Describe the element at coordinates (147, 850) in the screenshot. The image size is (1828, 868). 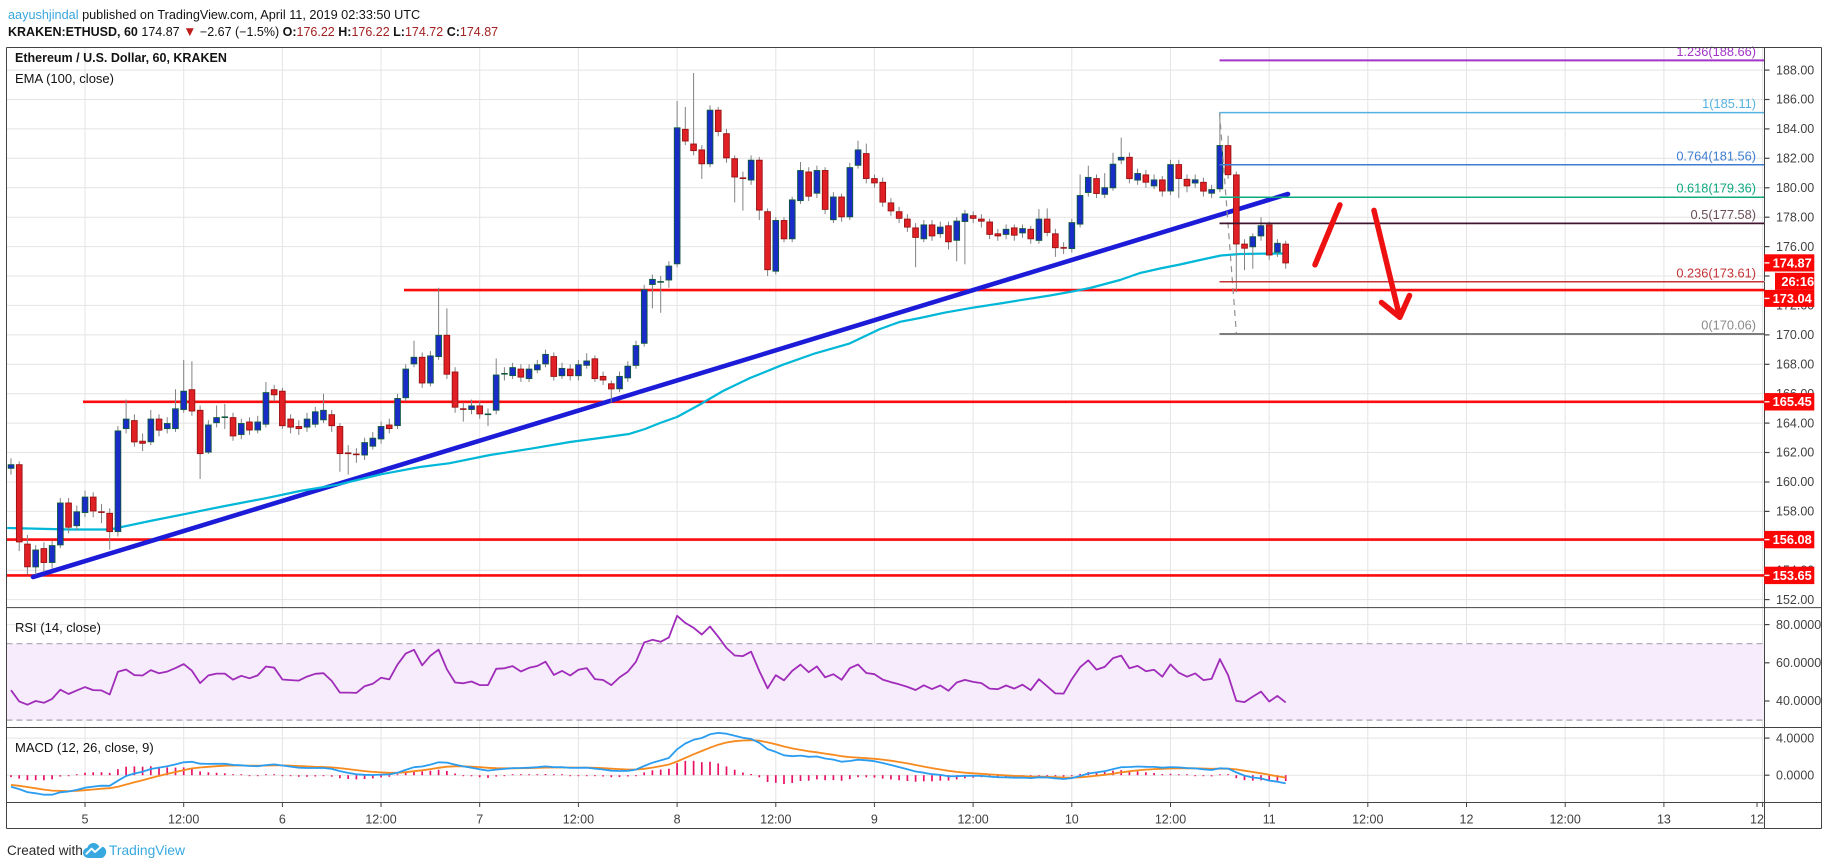
I see `svg-text: TradingView` at that location.